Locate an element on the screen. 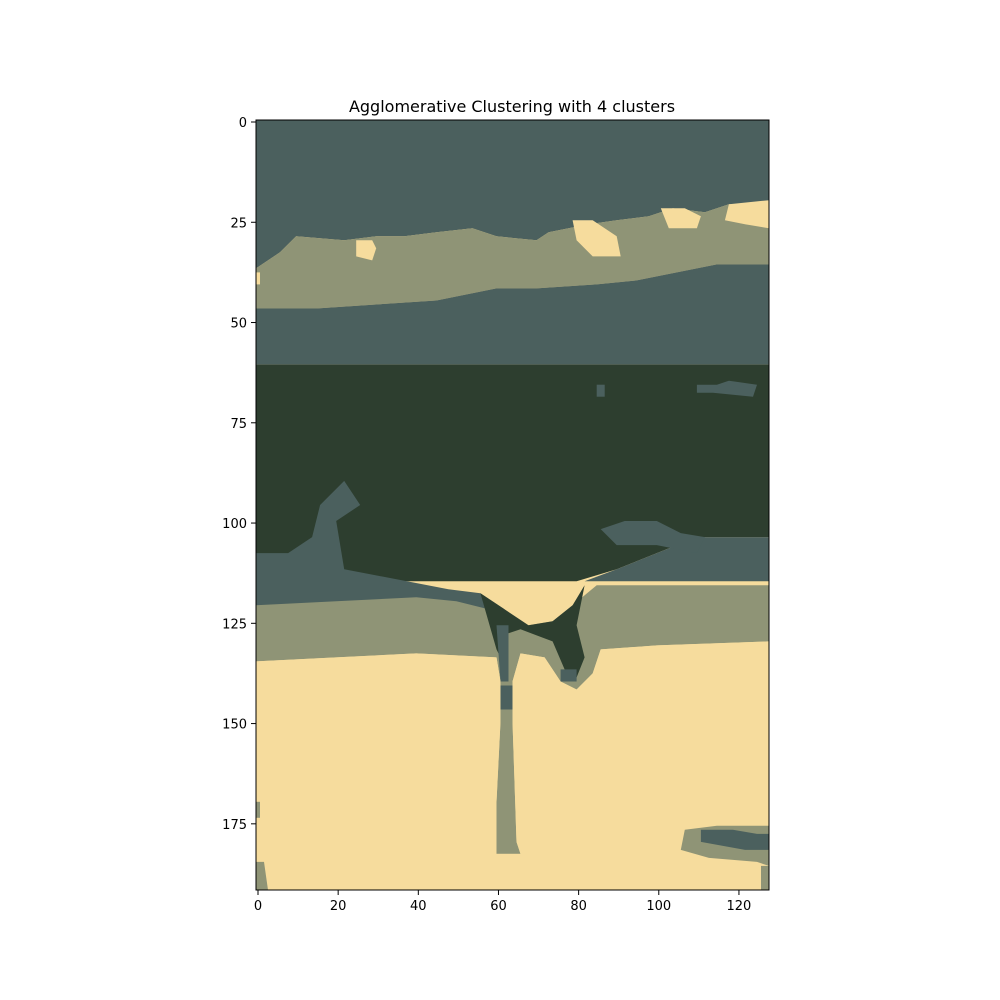  y-tick-label: 125 is located at coordinates (234, 624).